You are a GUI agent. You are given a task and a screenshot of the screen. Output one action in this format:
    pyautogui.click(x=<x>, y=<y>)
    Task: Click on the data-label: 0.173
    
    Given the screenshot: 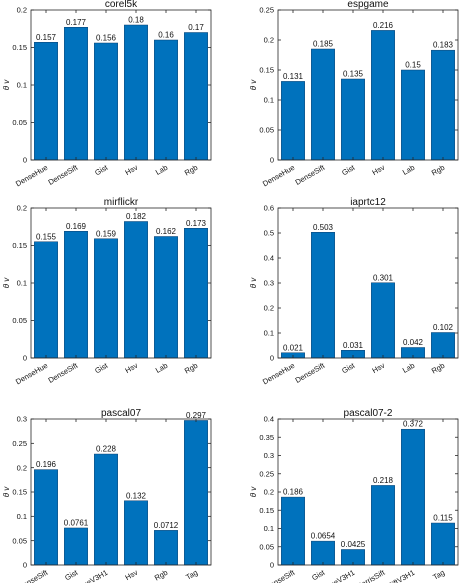 What is the action you would take?
    pyautogui.click(x=196, y=223)
    